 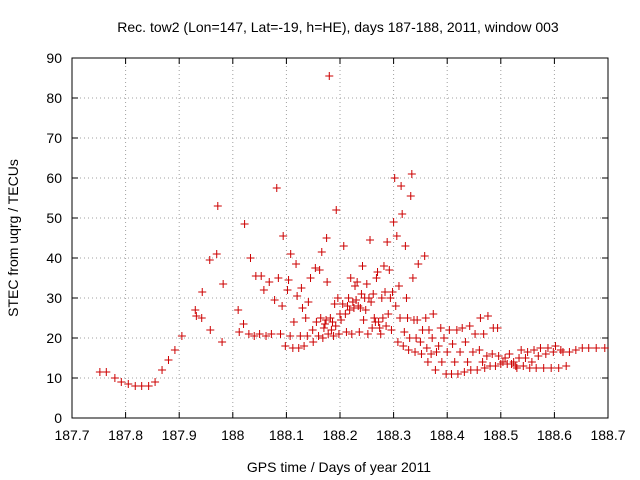 What do you see at coordinates (393, 435) in the screenshot?
I see `x-tick-label: 188.3` at bounding box center [393, 435].